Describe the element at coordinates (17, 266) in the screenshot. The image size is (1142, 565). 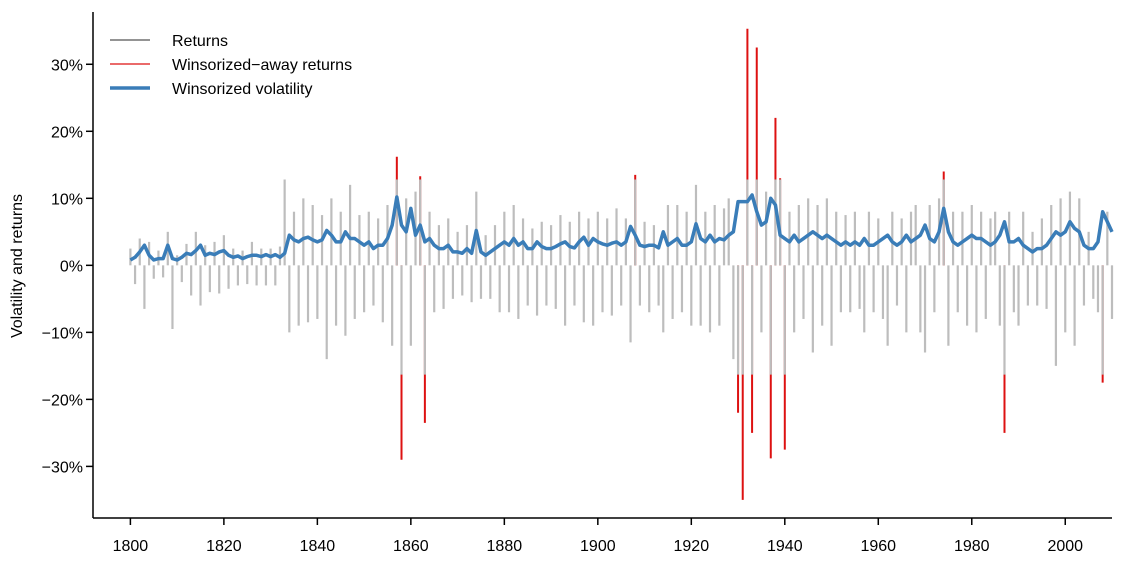
I see `y-axis-title: Volatility and returns` at that location.